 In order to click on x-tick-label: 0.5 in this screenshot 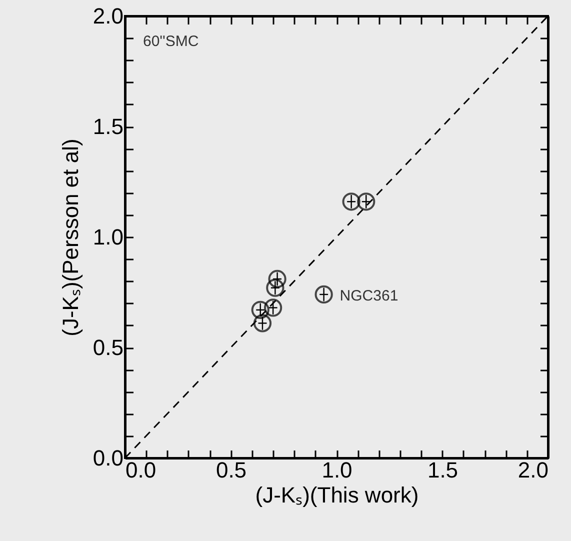, I will do `click(231, 470)`.